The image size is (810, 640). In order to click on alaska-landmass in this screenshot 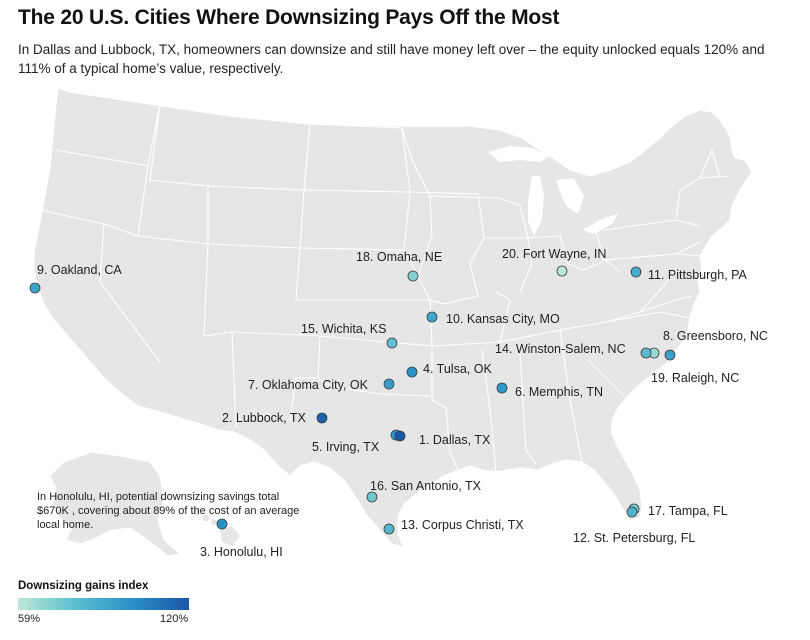, I will do `click(115, 504)`.